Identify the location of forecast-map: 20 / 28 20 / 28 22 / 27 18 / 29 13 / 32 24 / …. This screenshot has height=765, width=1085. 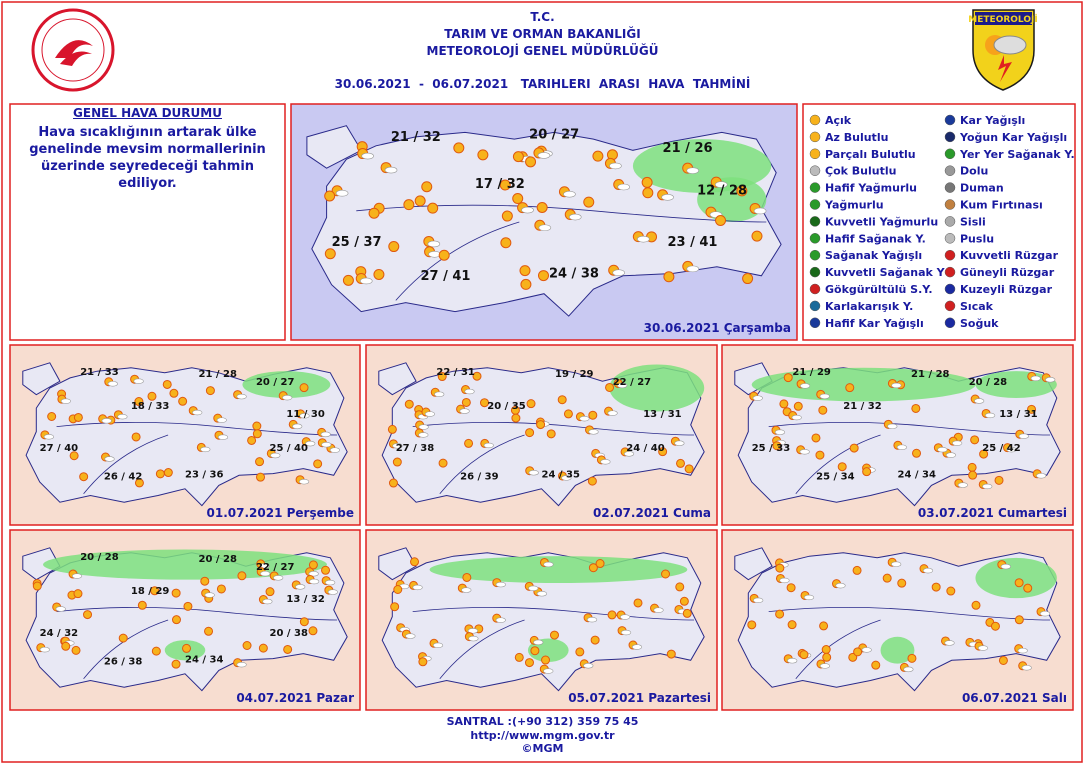
(185, 620).